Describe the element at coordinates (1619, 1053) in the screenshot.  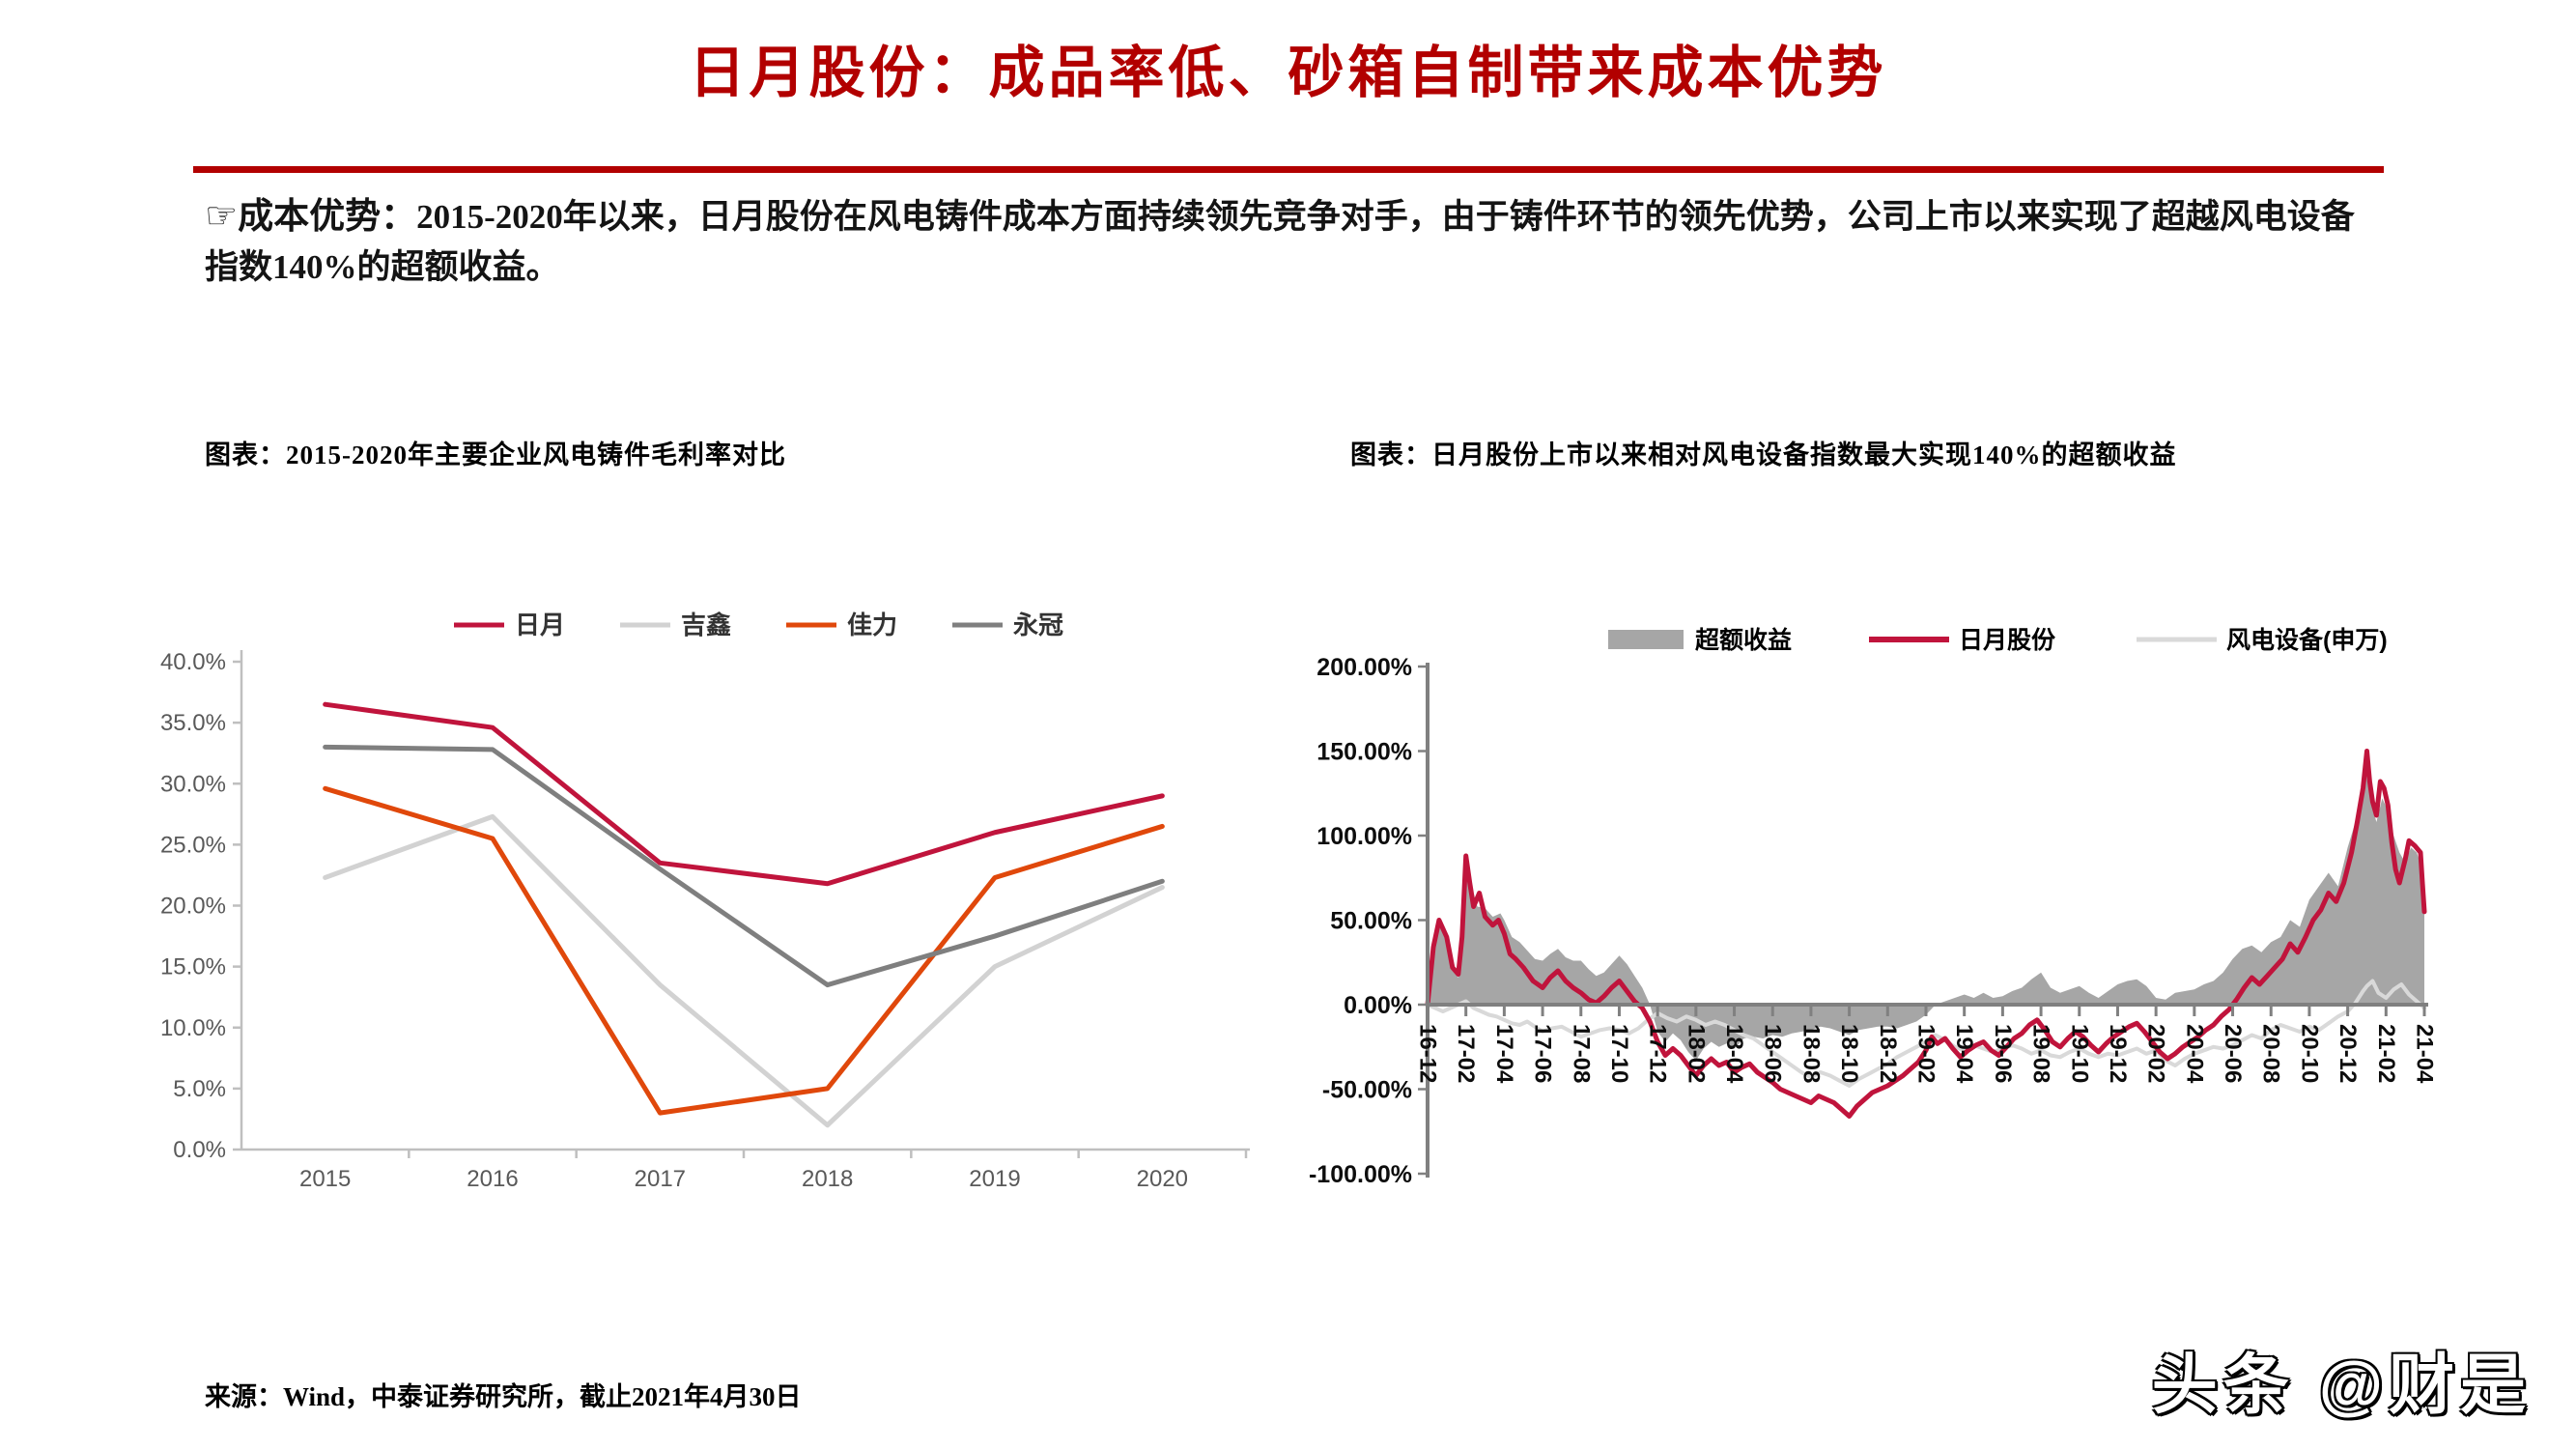
I see `right-x-tick-label: 17-10` at that location.